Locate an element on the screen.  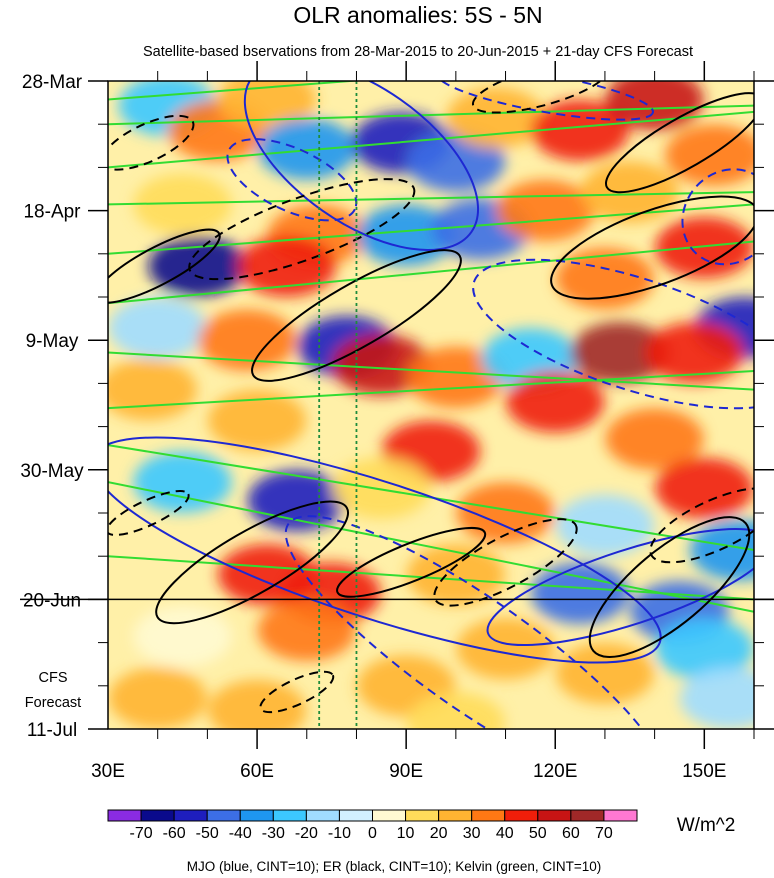
colorbar-tick-label: 40 is located at coordinates (505, 833).